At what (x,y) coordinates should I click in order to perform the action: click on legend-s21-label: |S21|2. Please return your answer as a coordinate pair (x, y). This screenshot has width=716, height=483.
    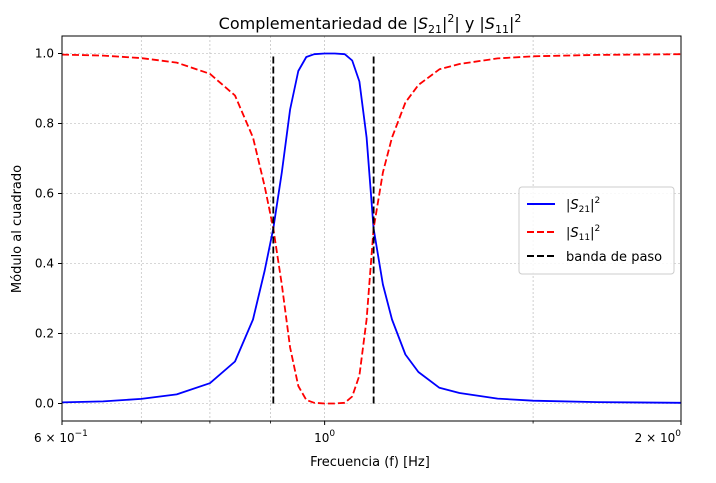
    Looking at the image, I should click on (583, 205).